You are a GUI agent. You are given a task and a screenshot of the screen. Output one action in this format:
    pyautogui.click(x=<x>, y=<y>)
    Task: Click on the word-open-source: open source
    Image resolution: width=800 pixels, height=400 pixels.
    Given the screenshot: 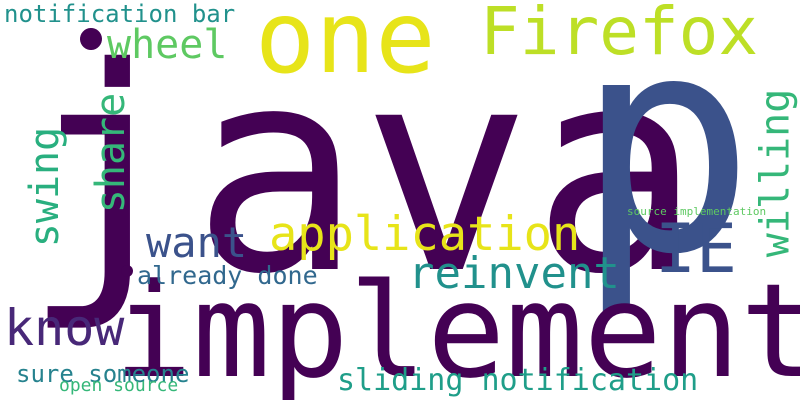 What is the action you would take?
    pyautogui.click(x=119, y=385)
    